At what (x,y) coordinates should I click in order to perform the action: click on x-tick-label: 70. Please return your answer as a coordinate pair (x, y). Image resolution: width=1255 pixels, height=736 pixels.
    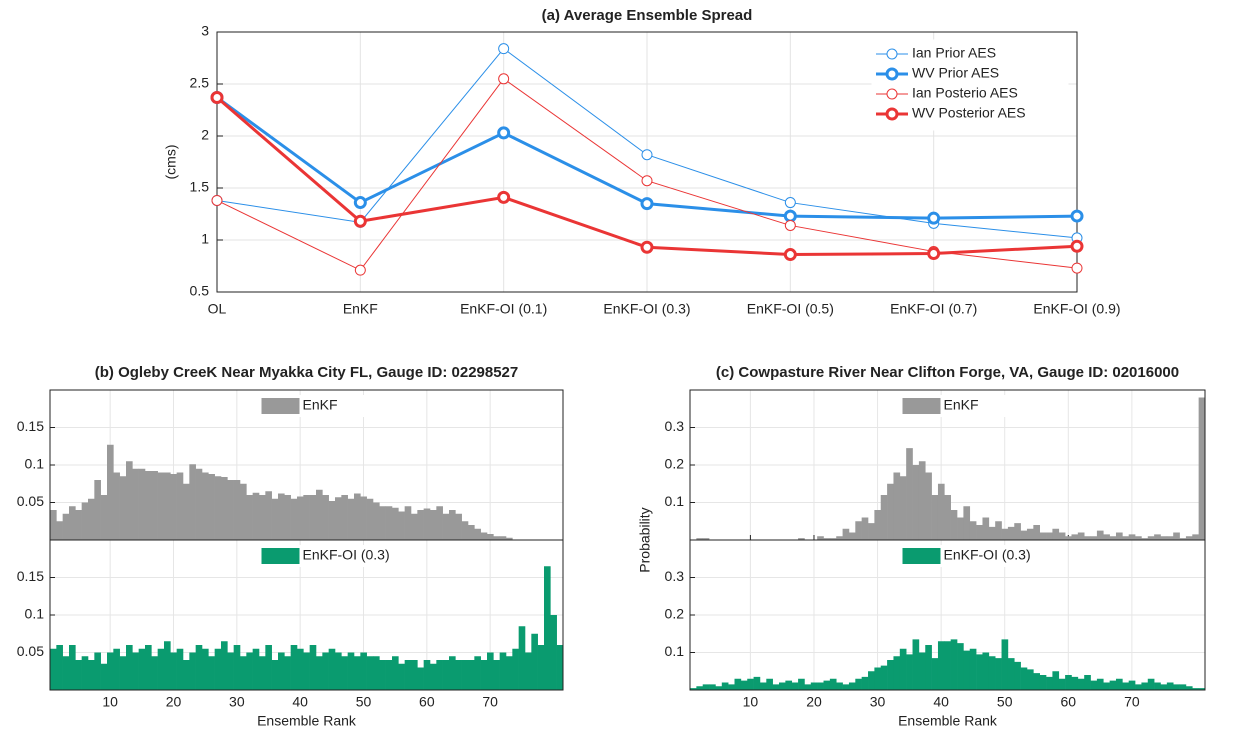
    Looking at the image, I should click on (490, 702).